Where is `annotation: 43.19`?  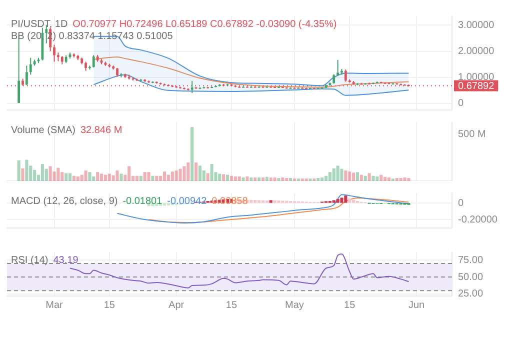
annotation: 43.19 is located at coordinates (66, 260).